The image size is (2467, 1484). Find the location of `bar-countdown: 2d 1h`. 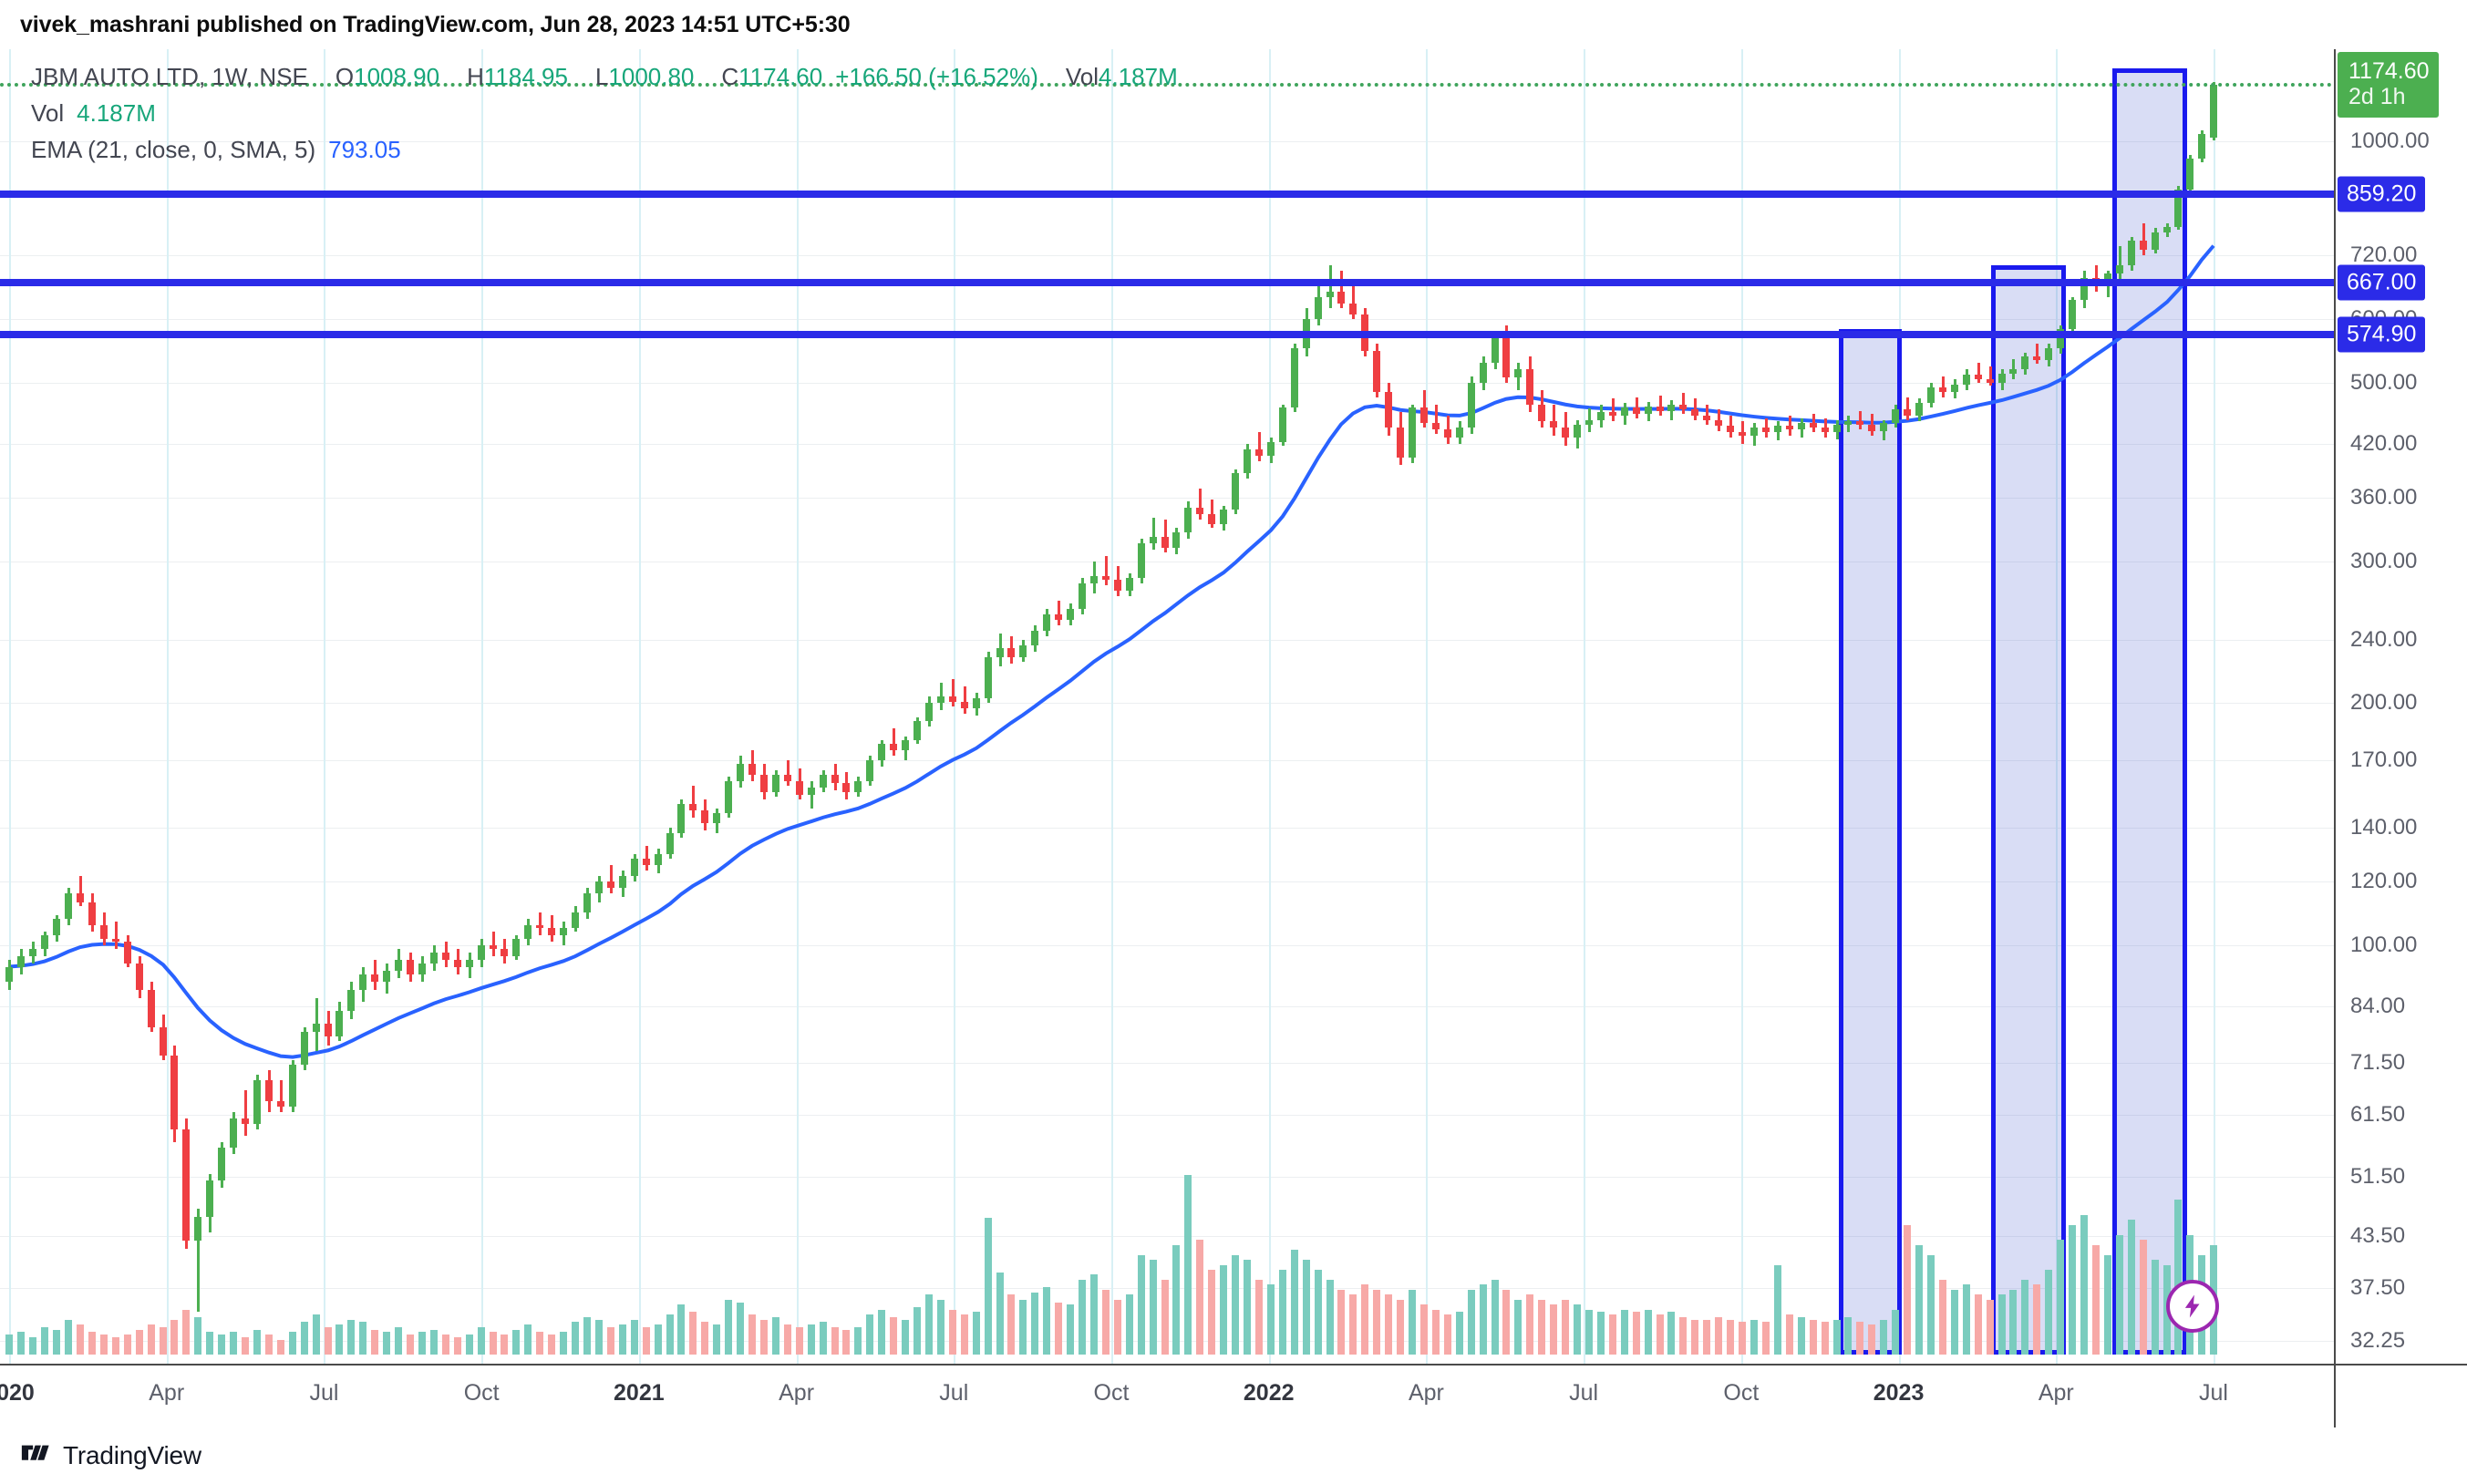

bar-countdown: 2d 1h is located at coordinates (2377, 96).